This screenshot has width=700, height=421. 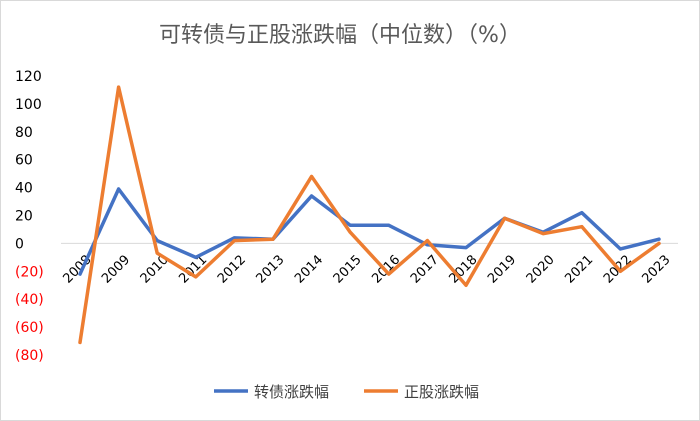 I want to click on y-tick-label: (20), so click(x=29, y=272).